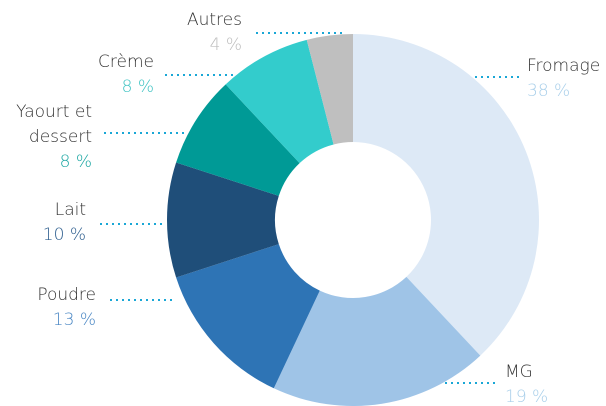  Describe the element at coordinates (225, 45) in the screenshot. I see `value-label: 4 %` at that location.